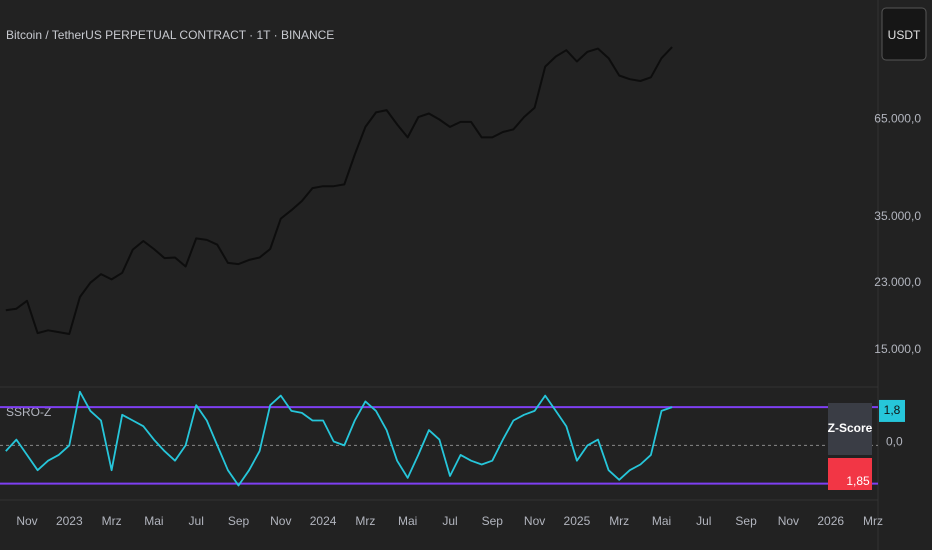  Describe the element at coordinates (323, 521) in the screenshot. I see `x-tick-label: 2024` at that location.